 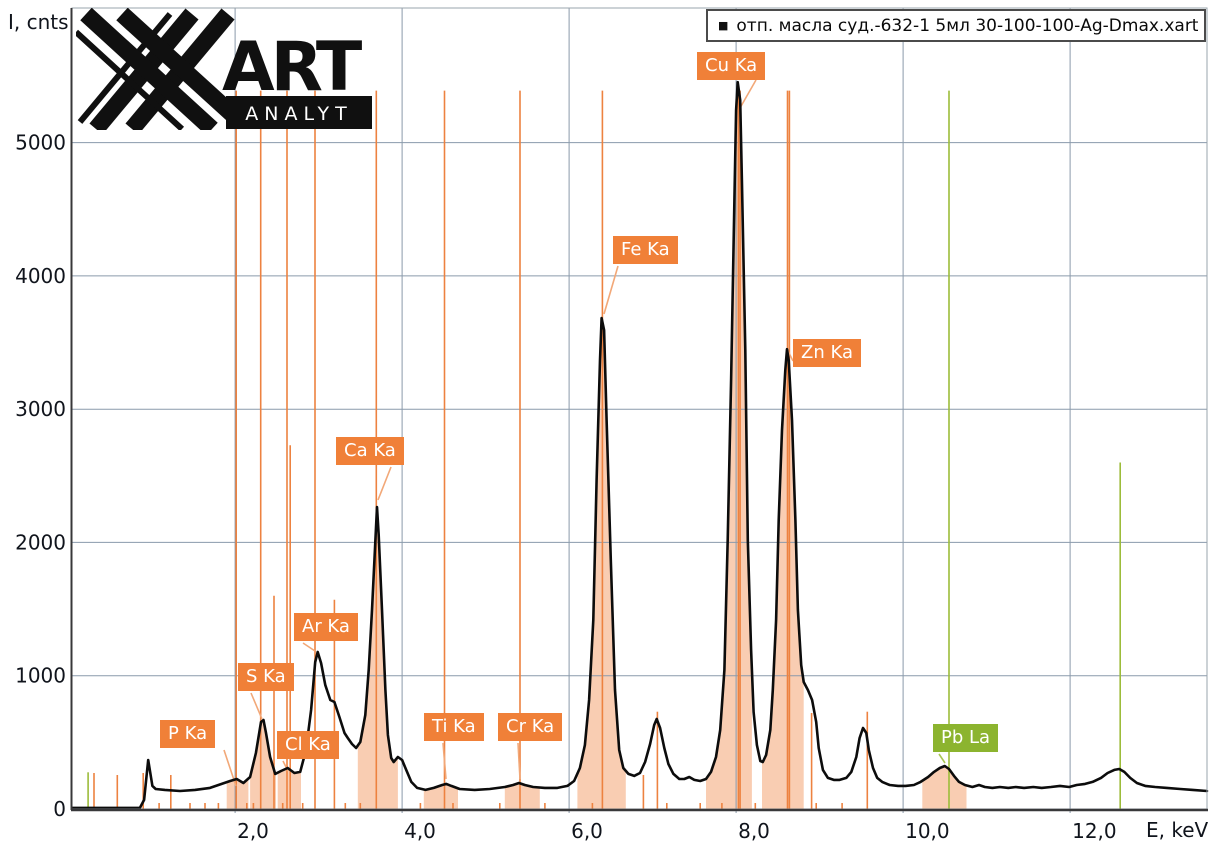 I want to click on x-tick-label: 4,0, so click(x=420, y=831).